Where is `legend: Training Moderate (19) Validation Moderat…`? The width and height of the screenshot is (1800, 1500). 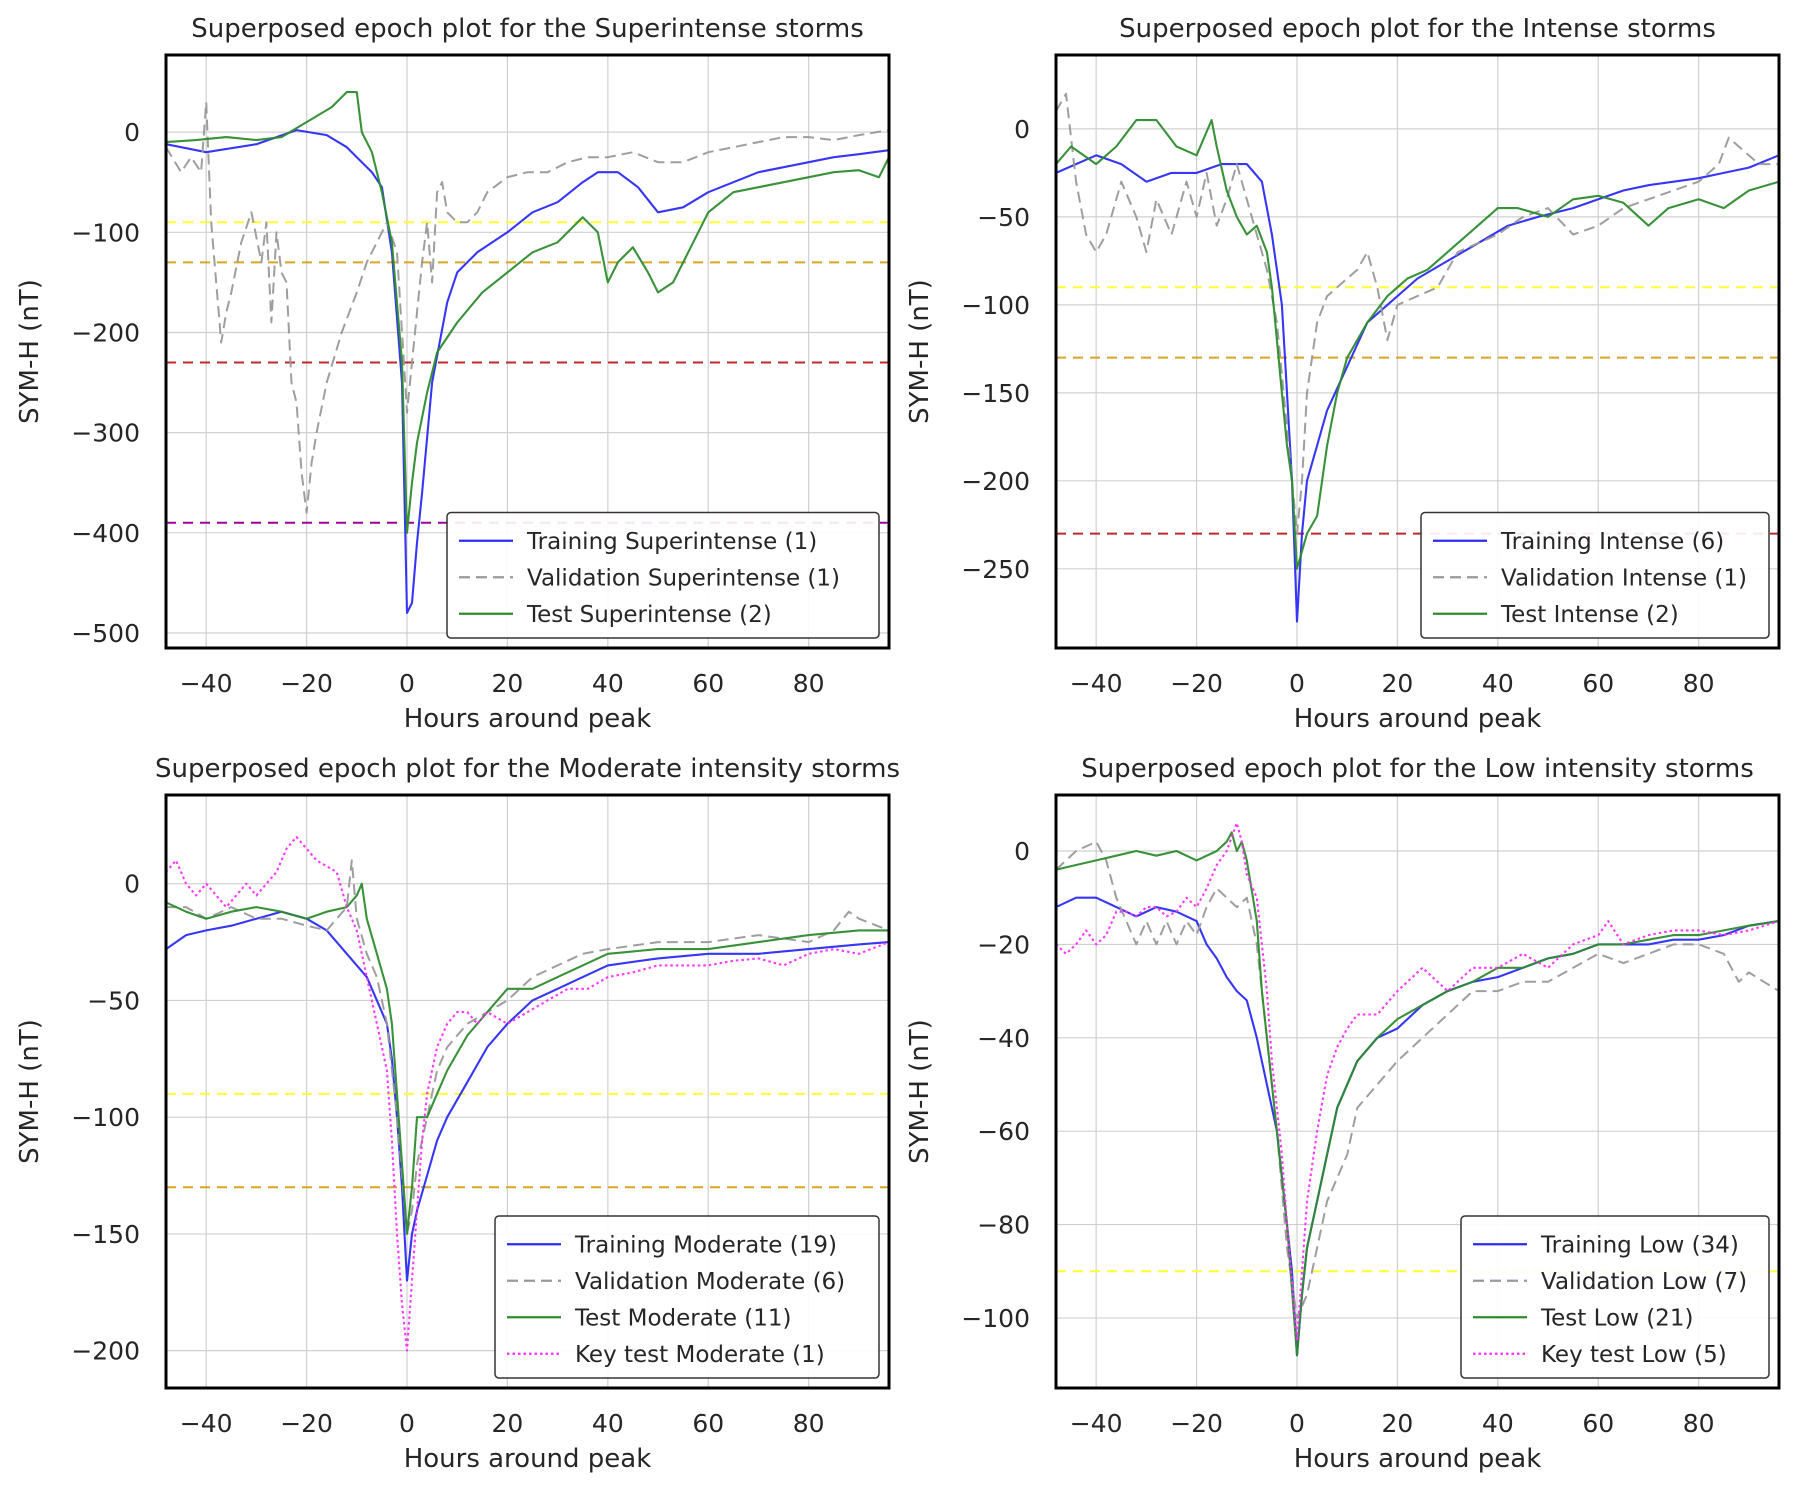 legend: Training Moderate (19) Validation Moderat… is located at coordinates (687, 1297).